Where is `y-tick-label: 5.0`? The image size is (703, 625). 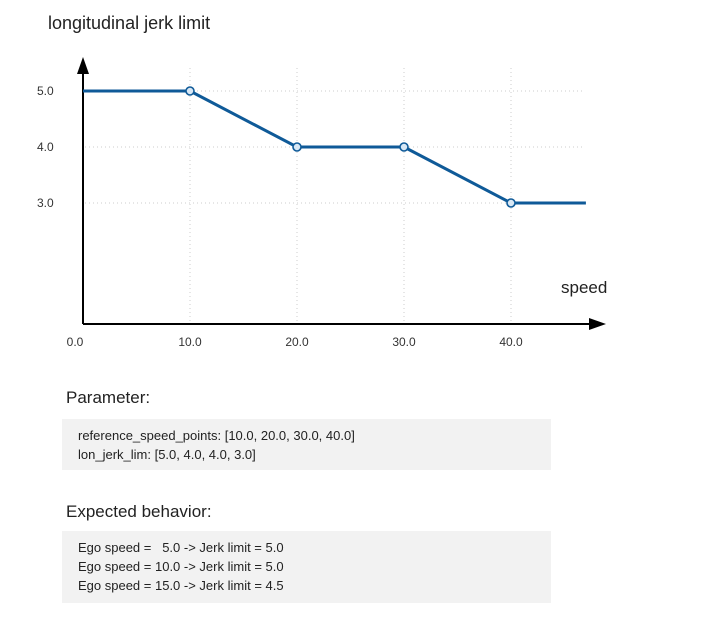 y-tick-label: 5.0 is located at coordinates (45, 91).